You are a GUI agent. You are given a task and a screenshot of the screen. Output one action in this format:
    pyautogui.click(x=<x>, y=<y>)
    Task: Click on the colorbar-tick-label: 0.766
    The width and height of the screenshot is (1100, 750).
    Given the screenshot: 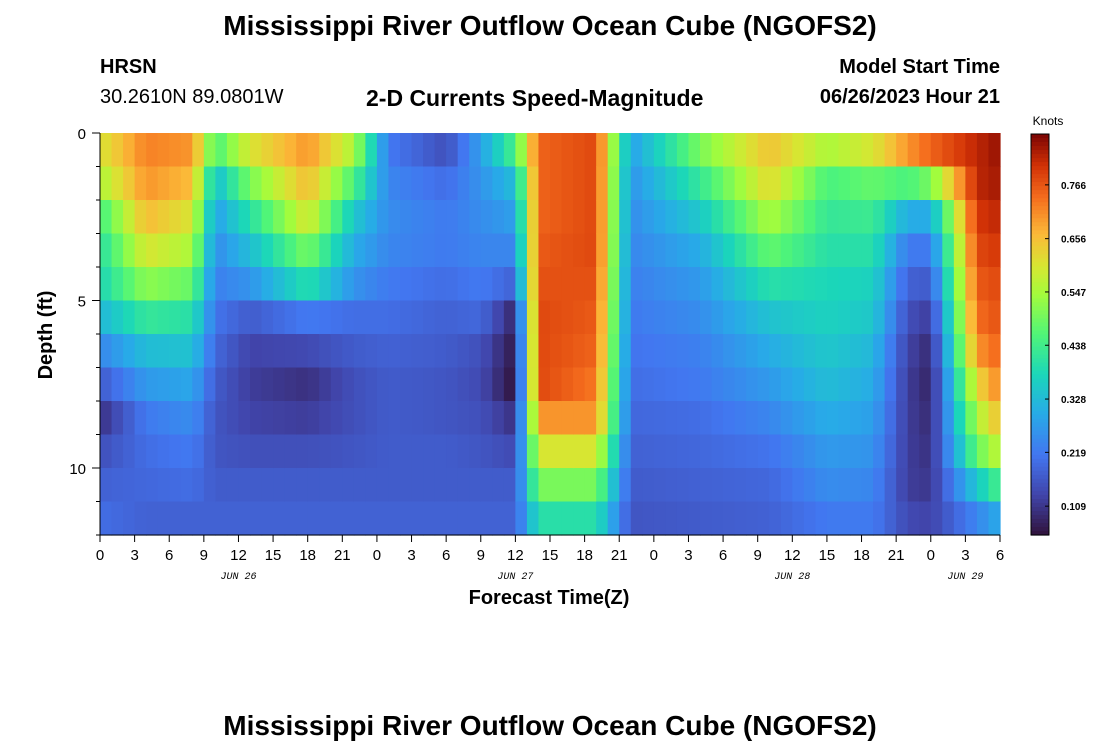 What is the action you would take?
    pyautogui.click(x=1073, y=186)
    